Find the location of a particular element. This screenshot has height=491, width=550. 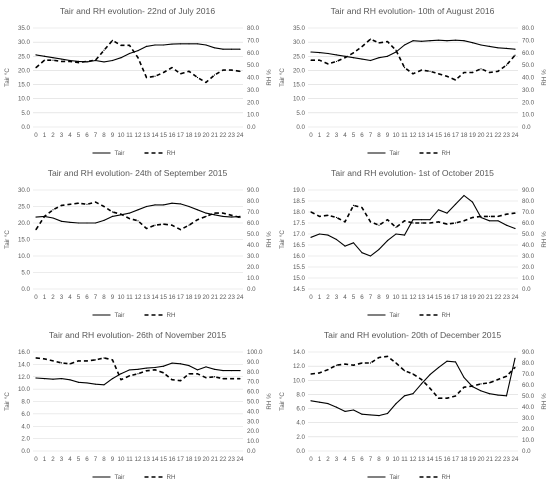

y-left-tick-label: 16.5 is located at coordinates (299, 245).